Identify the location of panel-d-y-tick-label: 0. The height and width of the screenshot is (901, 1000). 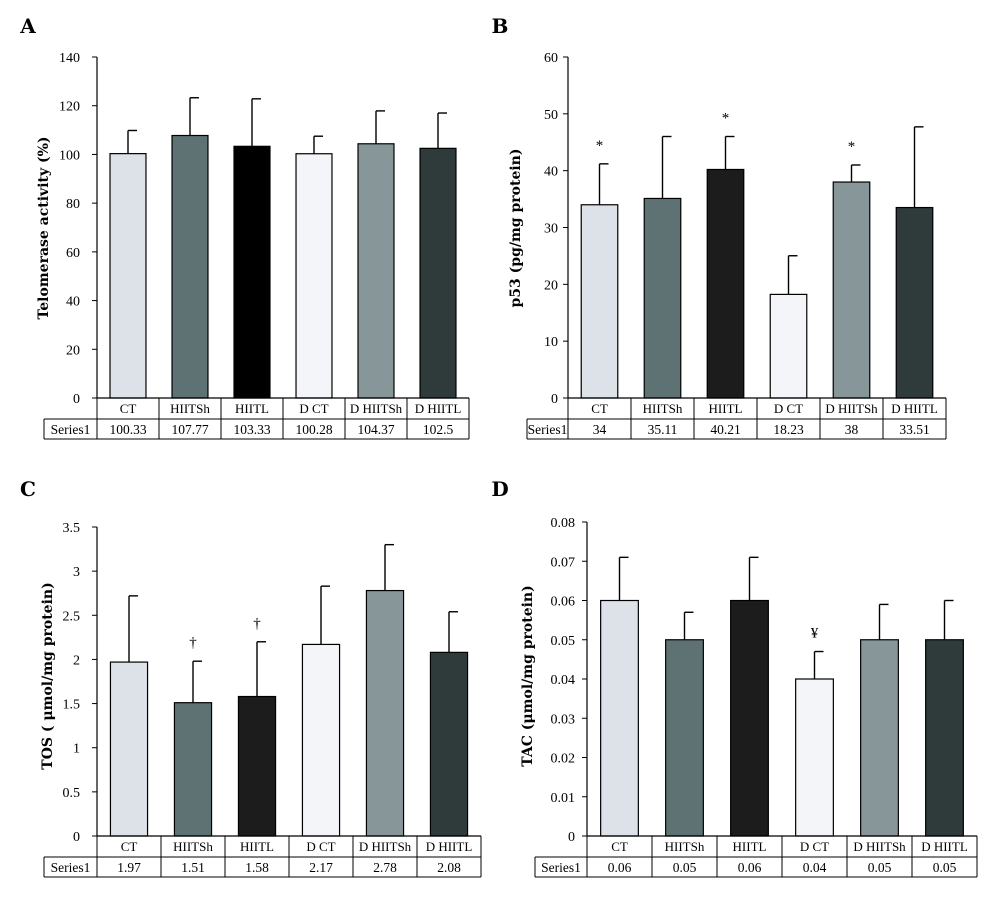
(571, 837).